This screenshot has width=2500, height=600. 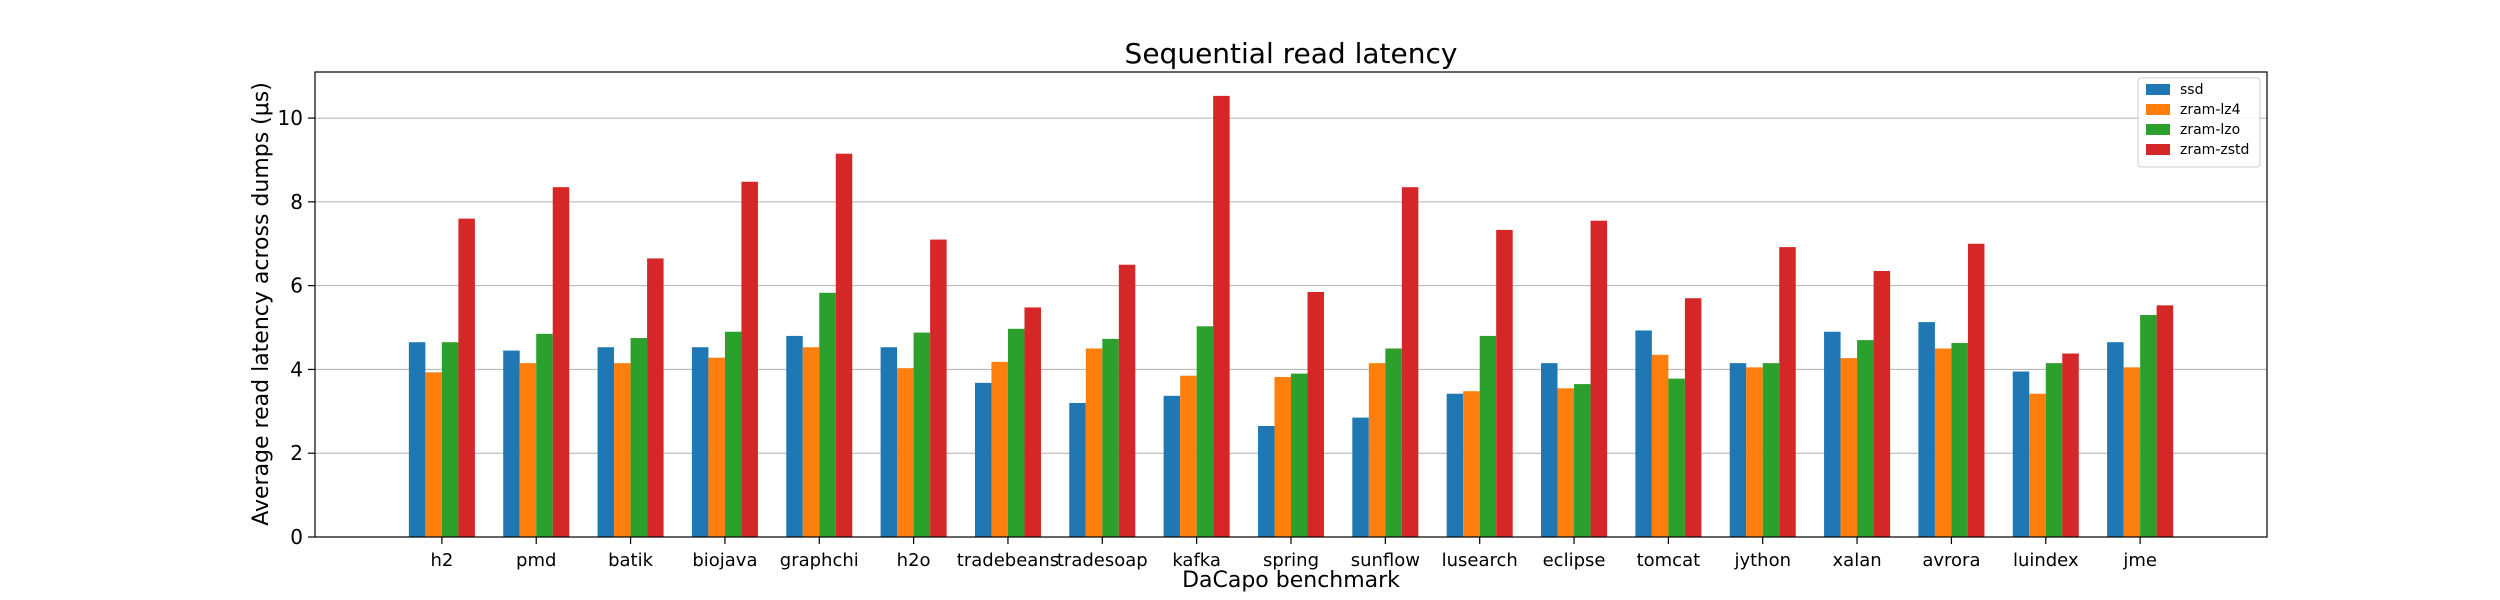 What do you see at coordinates (2165, 421) in the screenshot?
I see `bar-zram-zstd-jme` at bounding box center [2165, 421].